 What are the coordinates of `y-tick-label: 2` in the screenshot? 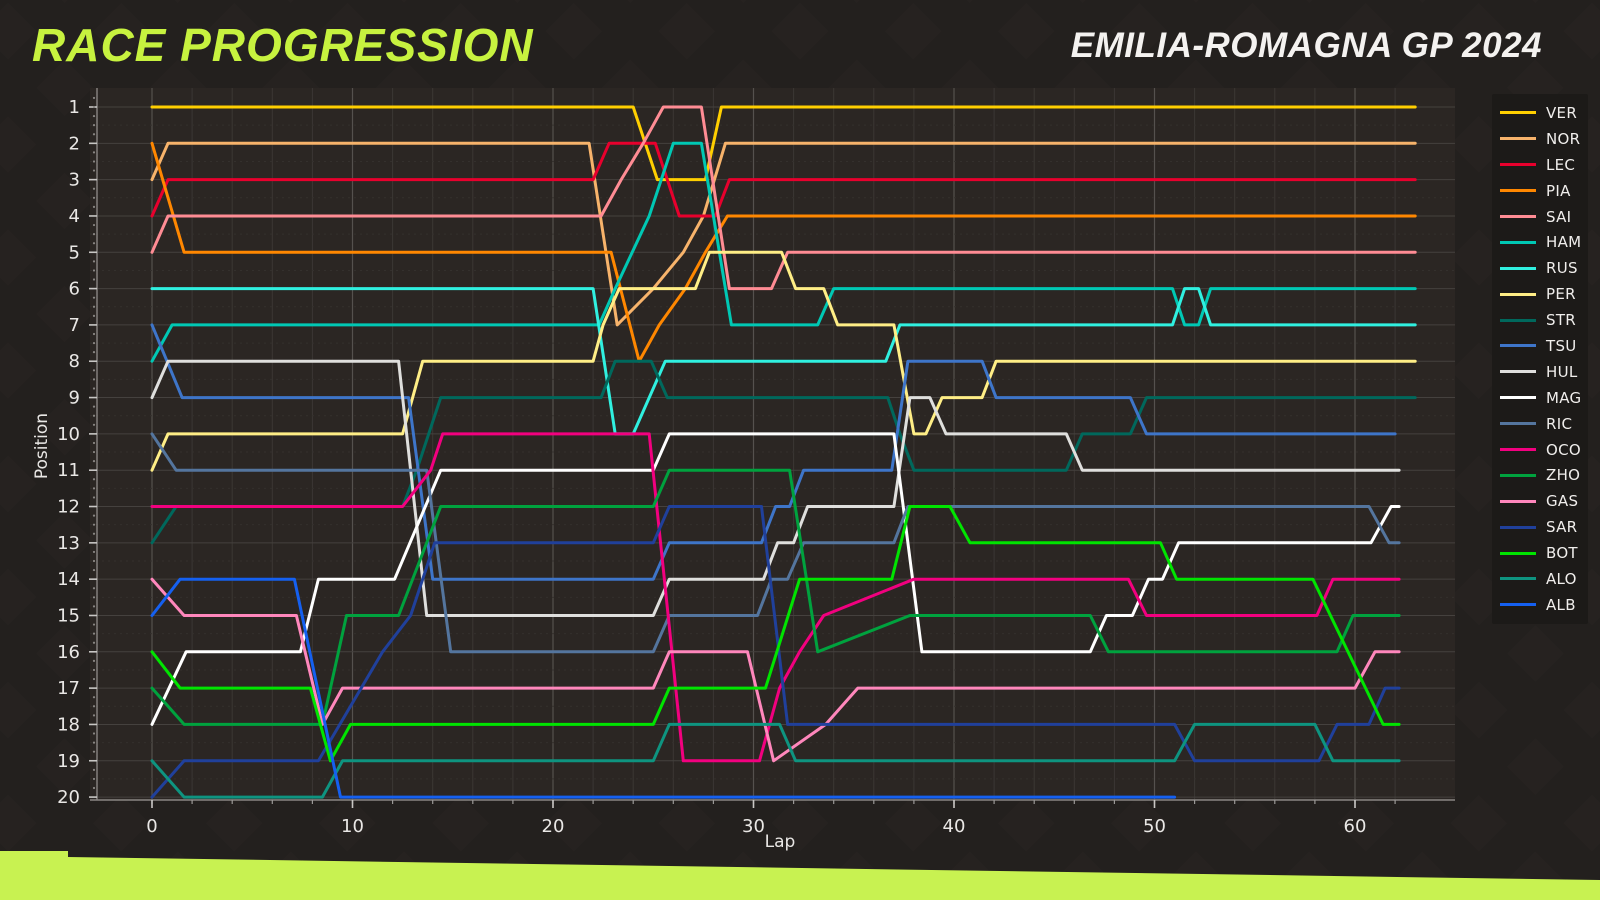 It's located at (74, 143).